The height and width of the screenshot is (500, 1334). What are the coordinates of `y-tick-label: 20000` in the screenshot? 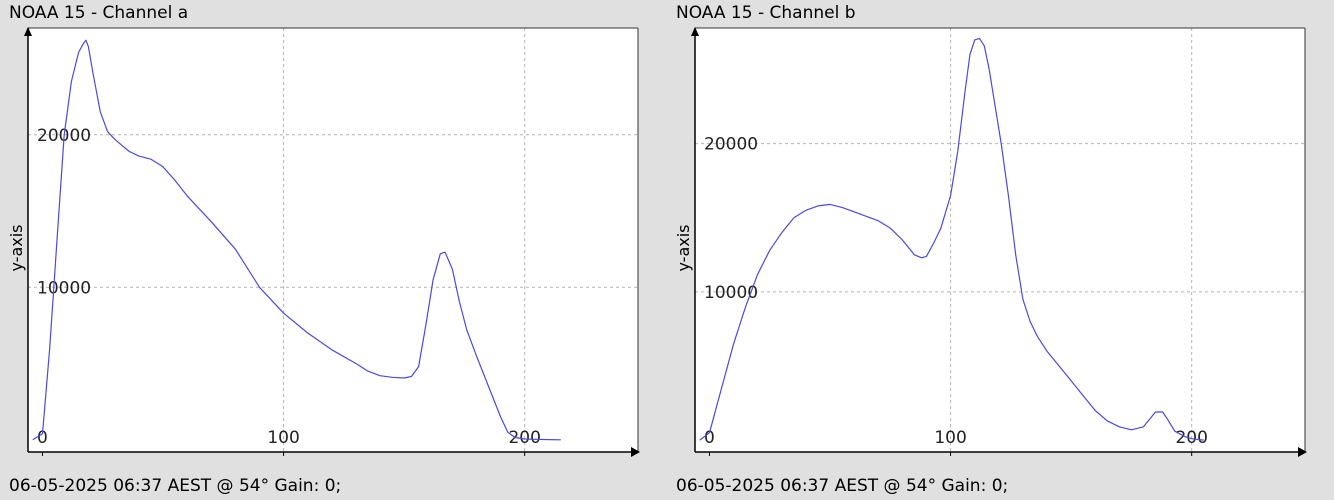 It's located at (731, 145).